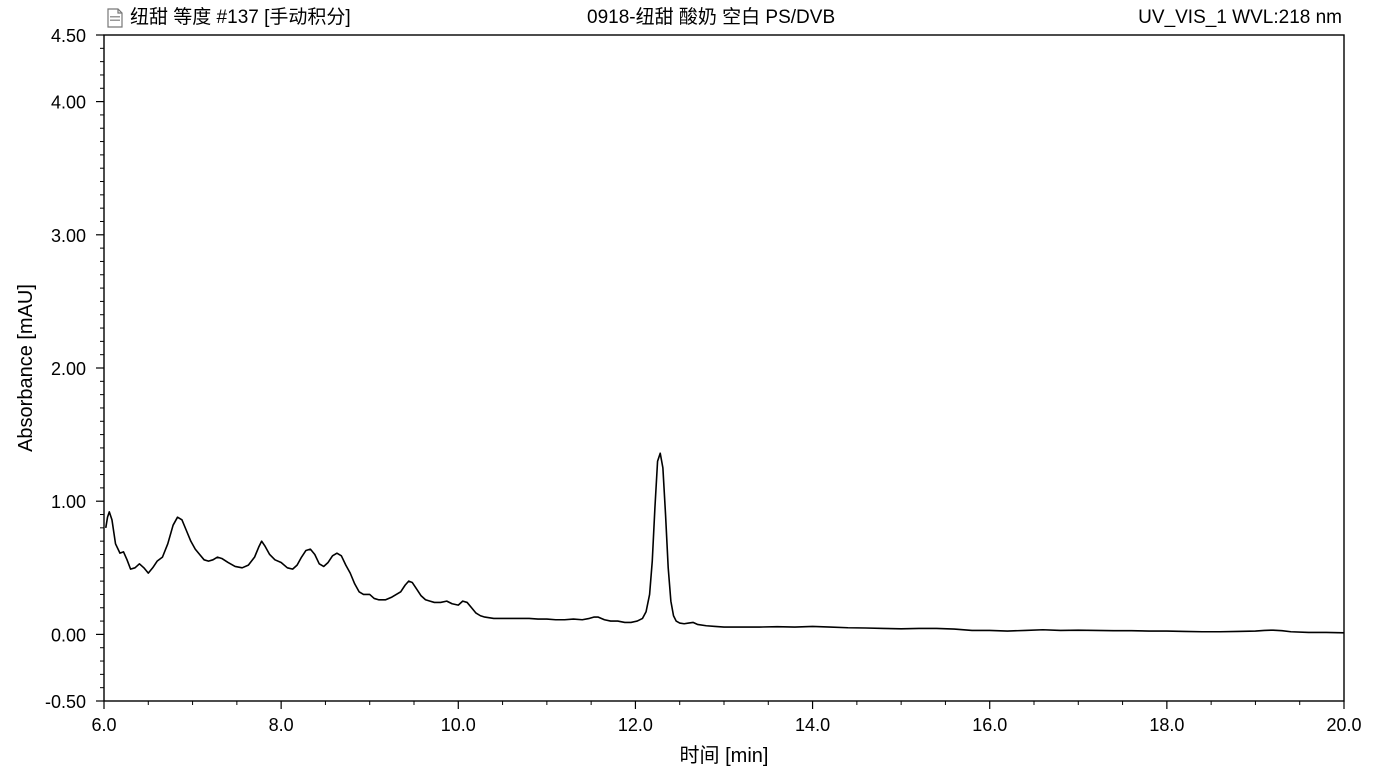 The width and height of the screenshot is (1384, 773). I want to click on document-icon, so click(115, 18).